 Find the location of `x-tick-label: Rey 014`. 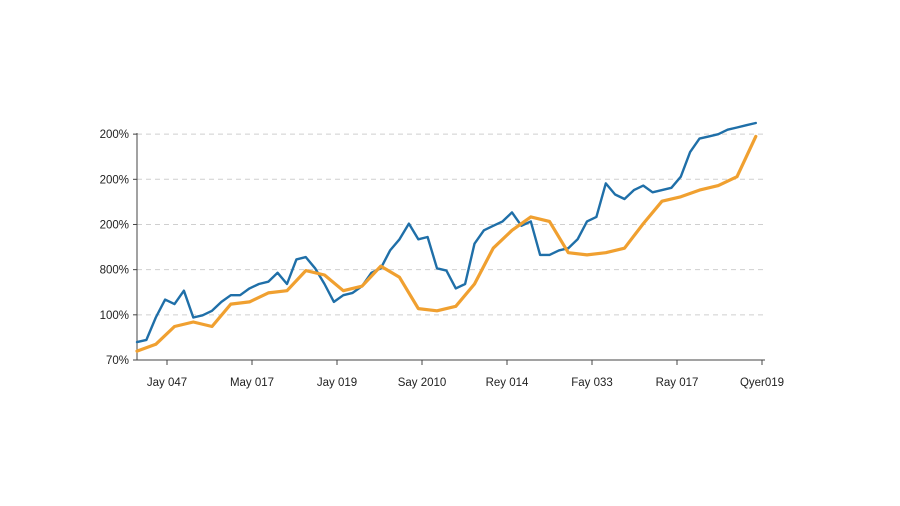

x-tick-label: Rey 014 is located at coordinates (507, 383).